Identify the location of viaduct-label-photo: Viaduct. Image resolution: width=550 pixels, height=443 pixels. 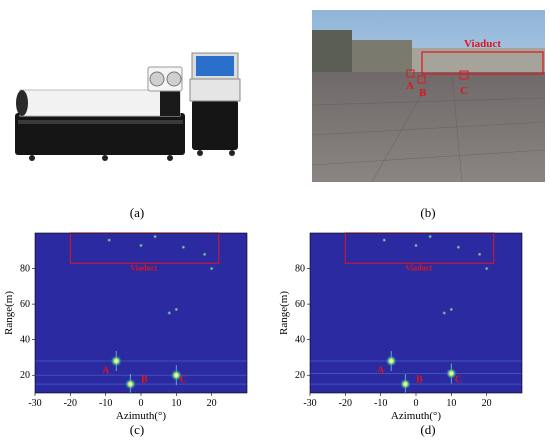
(482, 44).